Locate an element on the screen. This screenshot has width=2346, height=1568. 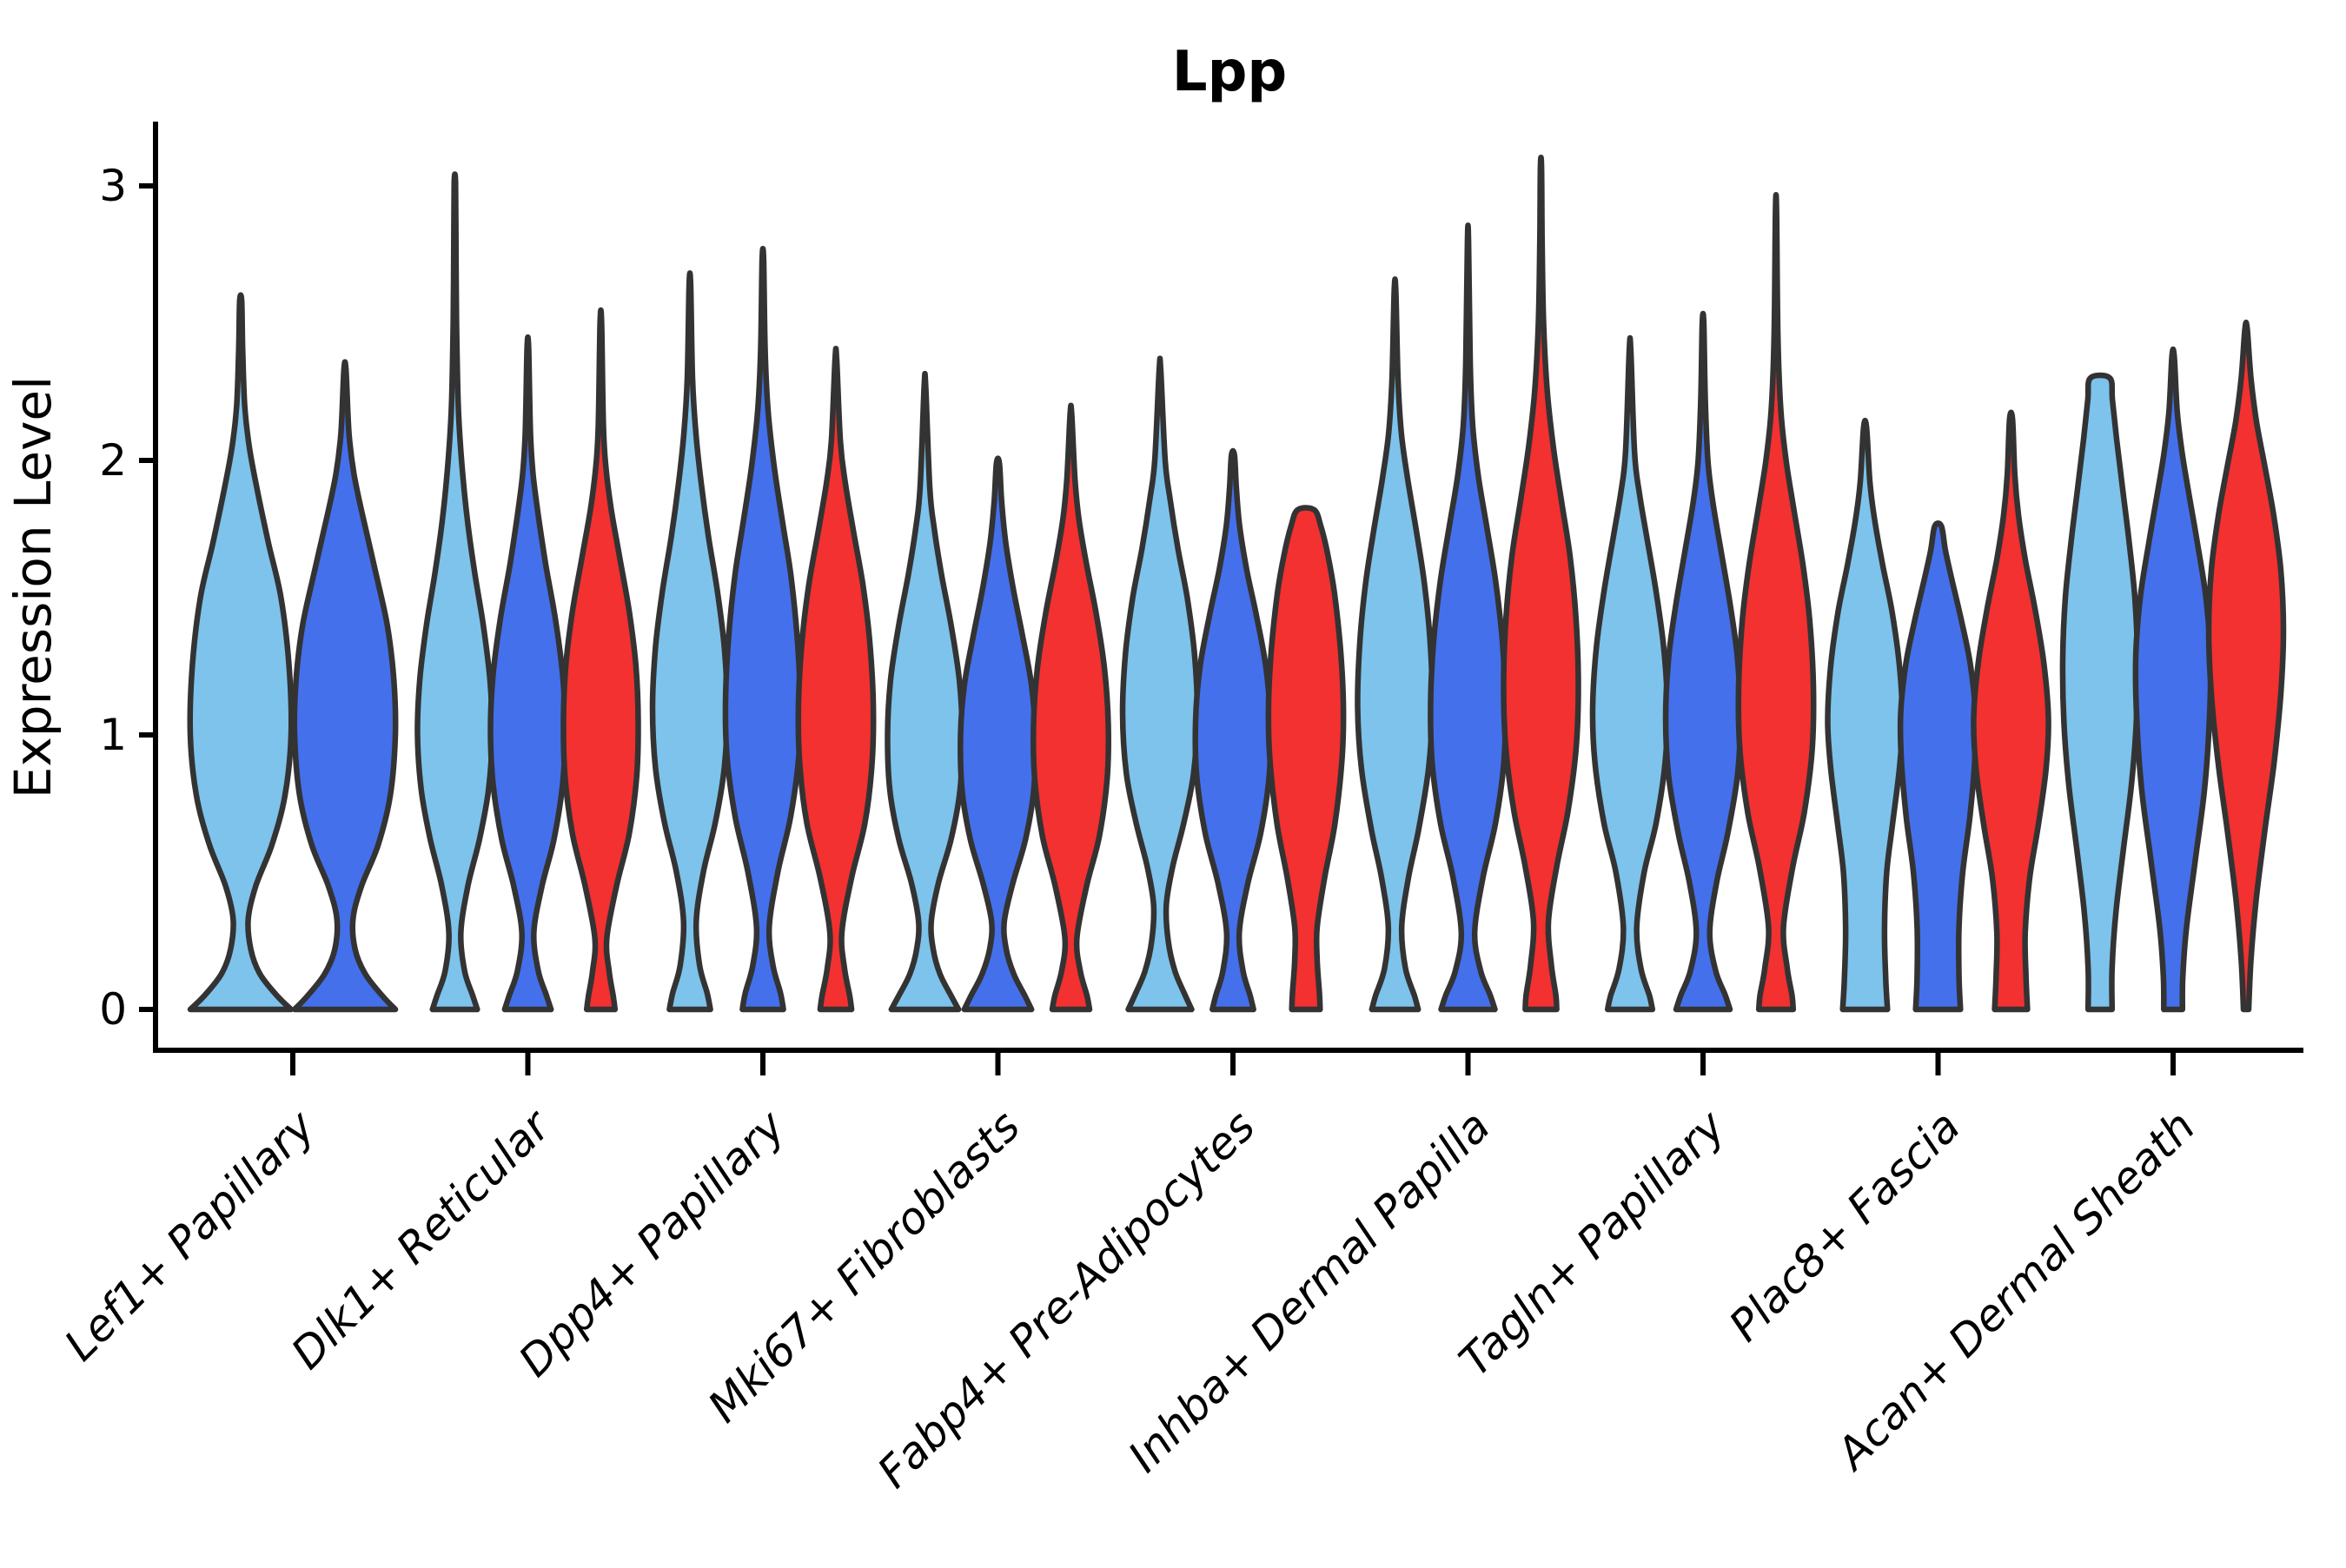
y-tick-label: 0 is located at coordinates (113, 1009).